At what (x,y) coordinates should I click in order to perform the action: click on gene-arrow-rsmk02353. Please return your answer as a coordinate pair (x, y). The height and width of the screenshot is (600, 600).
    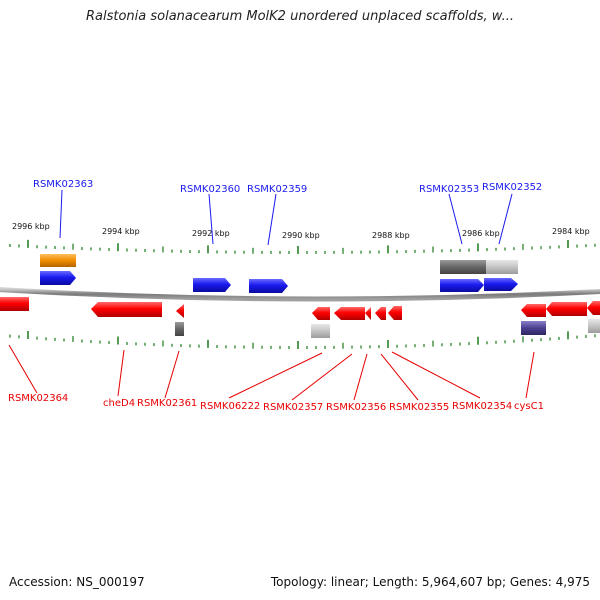
    Looking at the image, I should click on (462, 285).